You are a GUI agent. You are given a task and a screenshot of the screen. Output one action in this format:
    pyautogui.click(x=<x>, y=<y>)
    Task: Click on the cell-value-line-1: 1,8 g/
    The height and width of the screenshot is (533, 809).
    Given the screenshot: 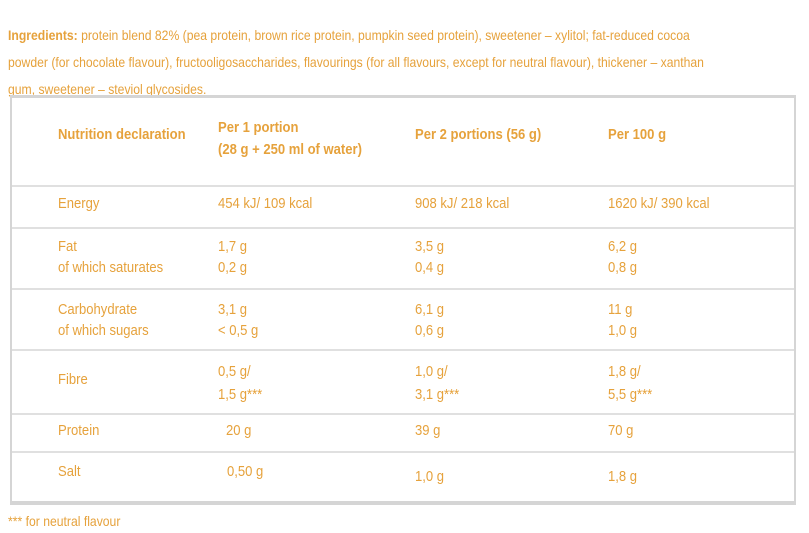 What is the action you would take?
    pyautogui.click(x=624, y=371)
    